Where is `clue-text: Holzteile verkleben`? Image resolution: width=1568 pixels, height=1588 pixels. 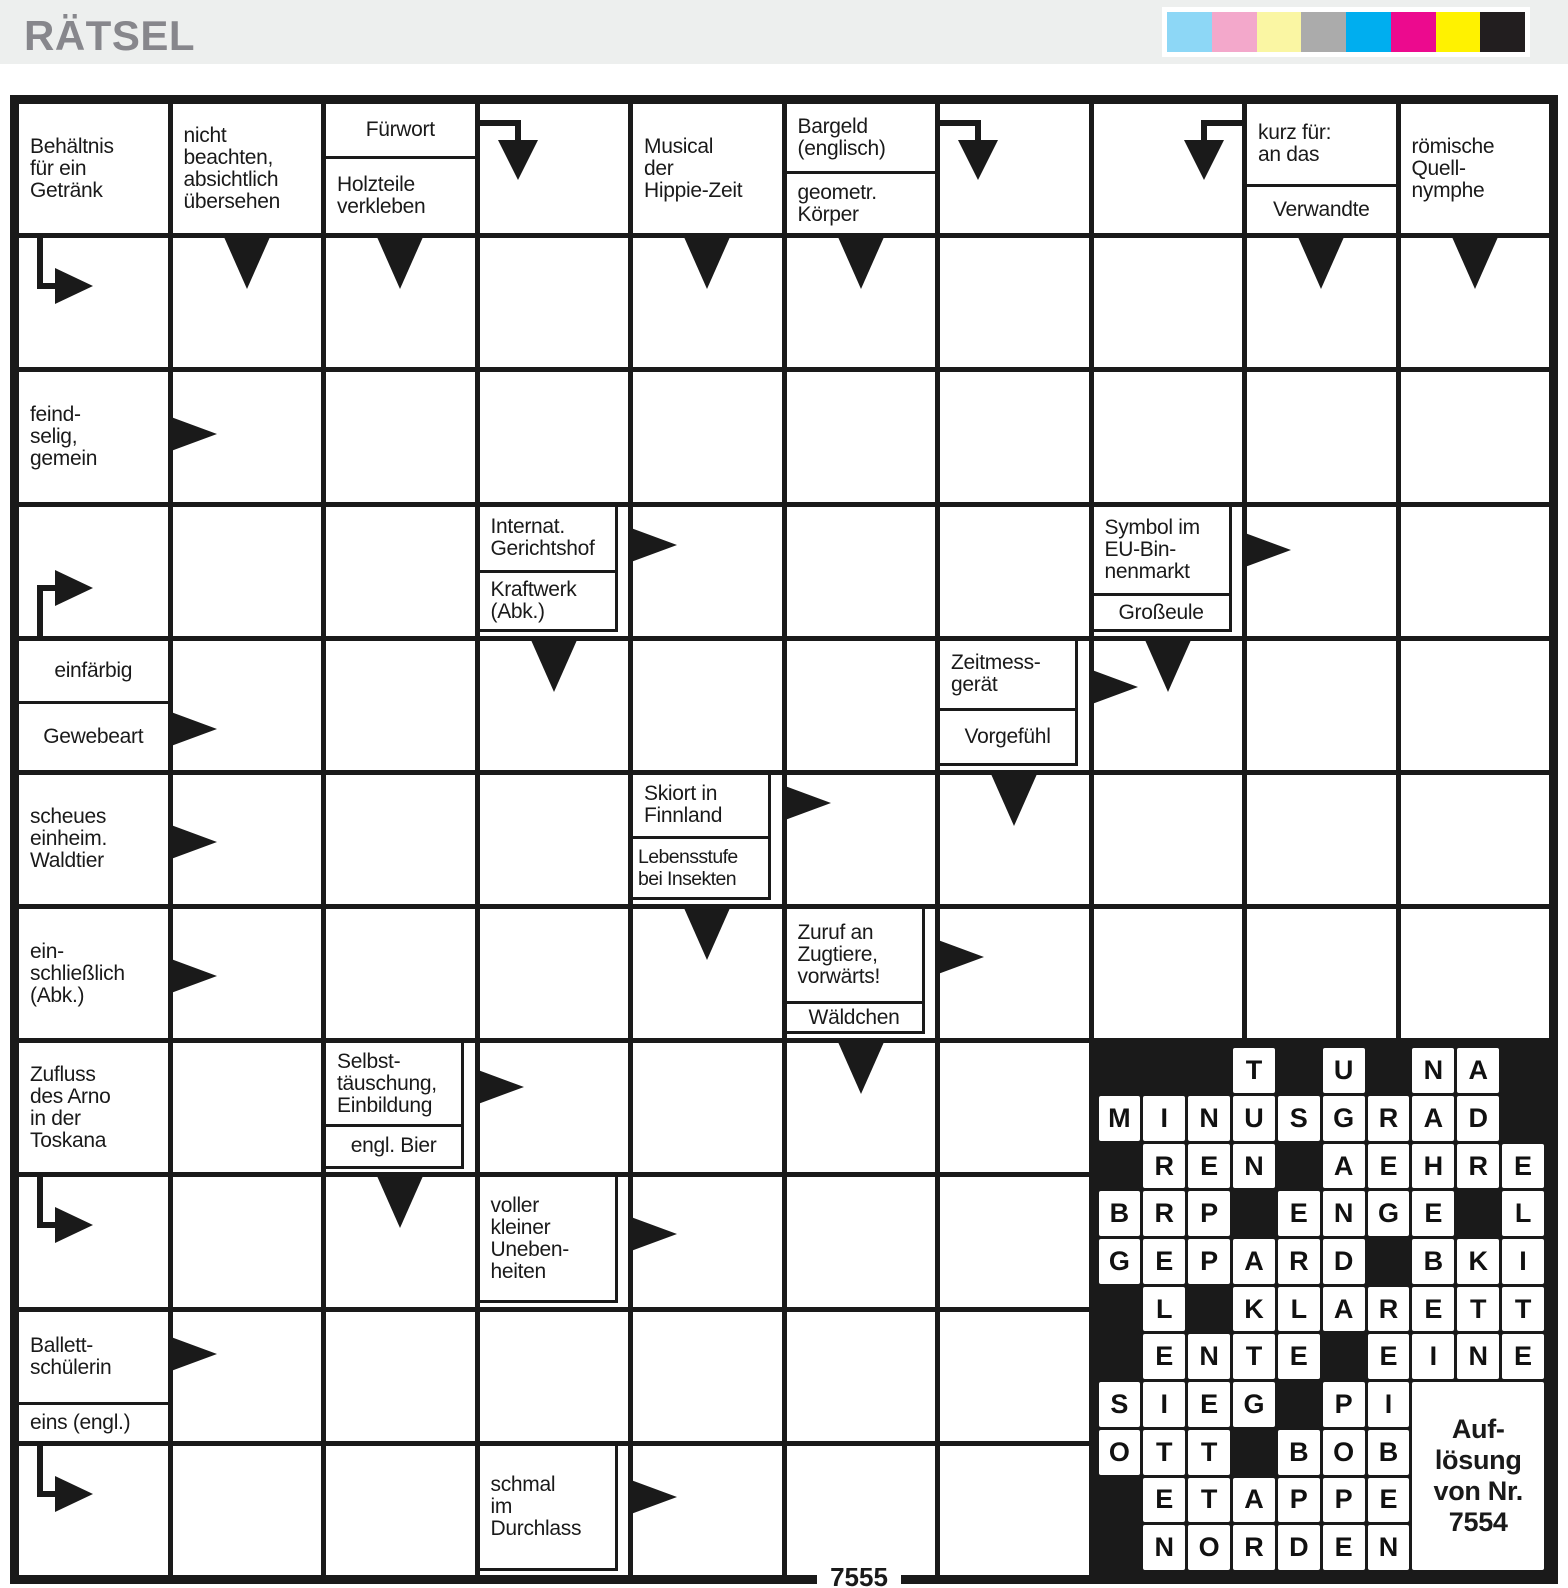 clue-text: Holzteile verkleben is located at coordinates (400, 194).